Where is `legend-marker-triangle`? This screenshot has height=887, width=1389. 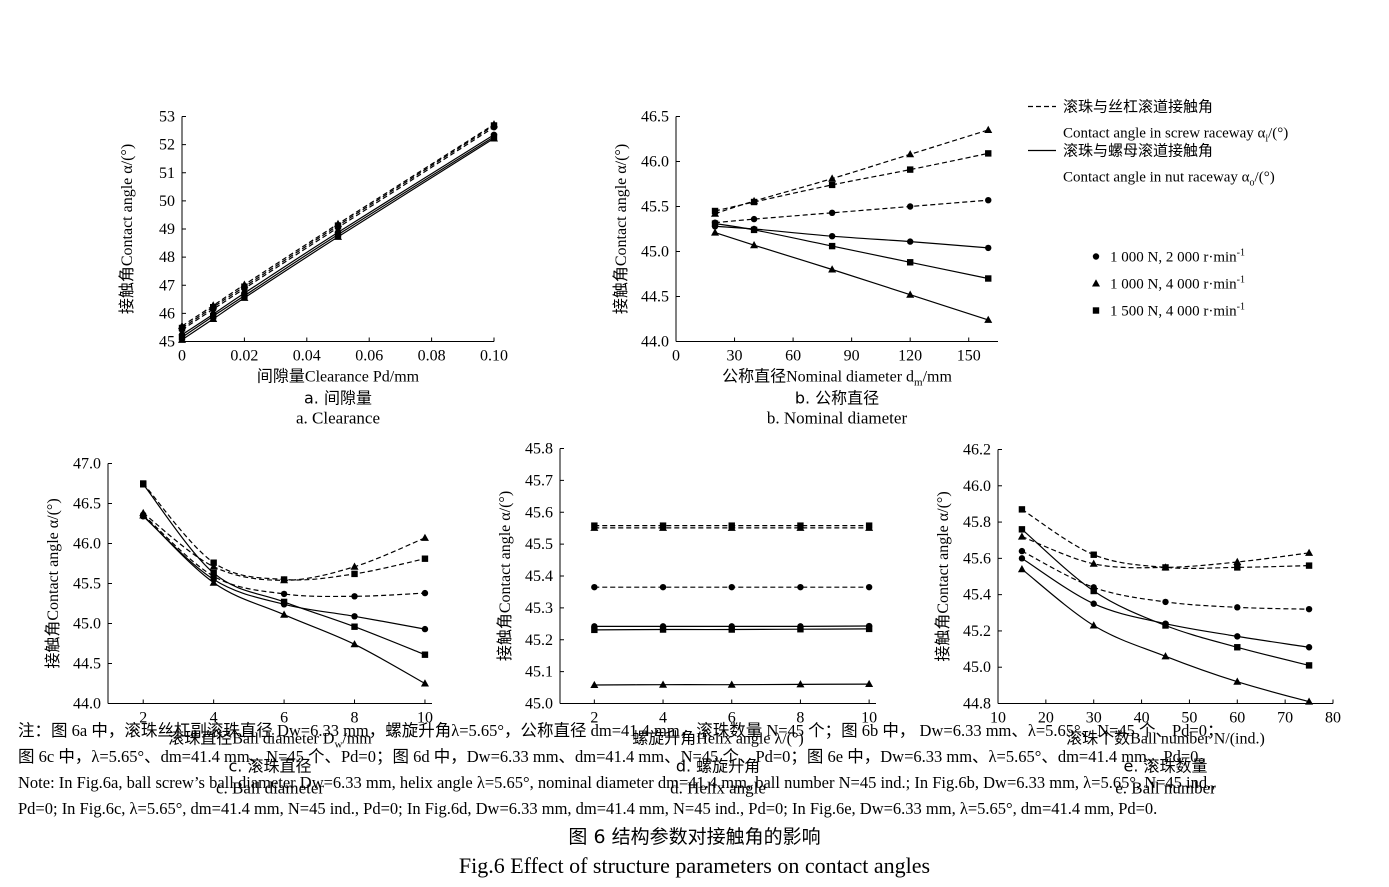
legend-marker-triangle is located at coordinates (1096, 283).